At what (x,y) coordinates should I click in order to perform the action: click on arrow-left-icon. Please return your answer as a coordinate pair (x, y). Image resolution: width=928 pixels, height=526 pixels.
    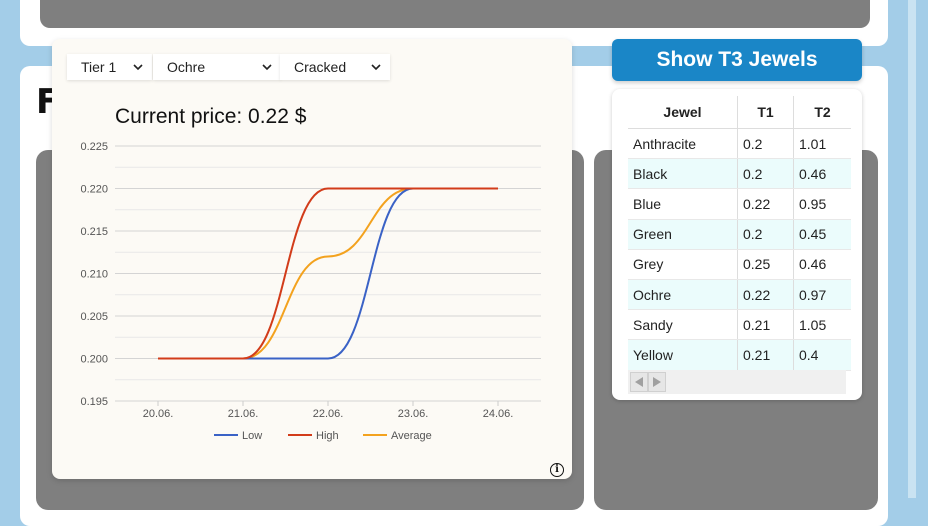
    Looking at the image, I should click on (639, 382).